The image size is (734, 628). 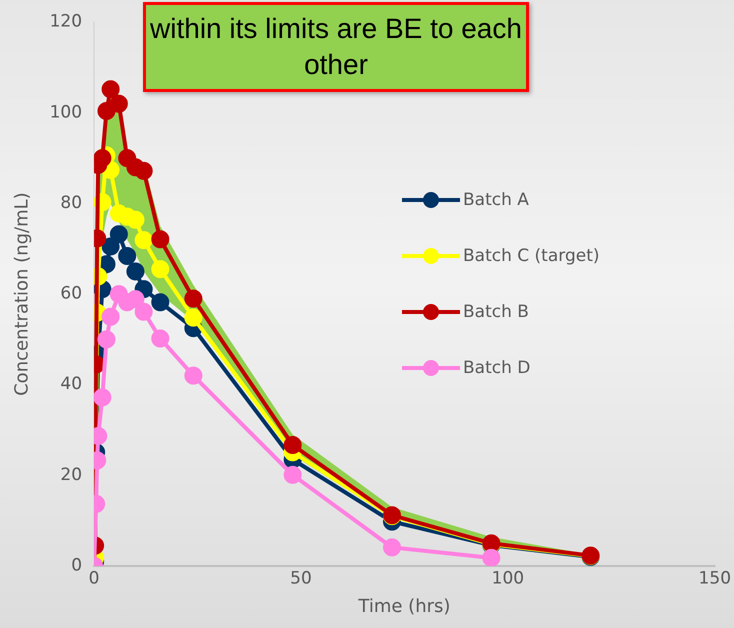 What do you see at coordinates (496, 368) in the screenshot?
I see `legend-label: Batch D` at bounding box center [496, 368].